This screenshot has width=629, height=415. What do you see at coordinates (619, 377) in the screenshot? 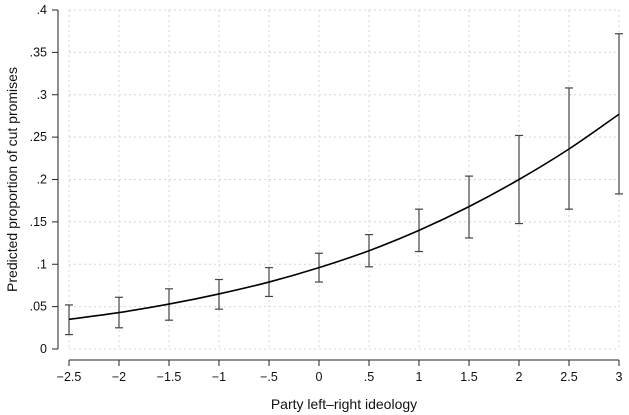
I see `x-tick-label: 3` at bounding box center [619, 377].